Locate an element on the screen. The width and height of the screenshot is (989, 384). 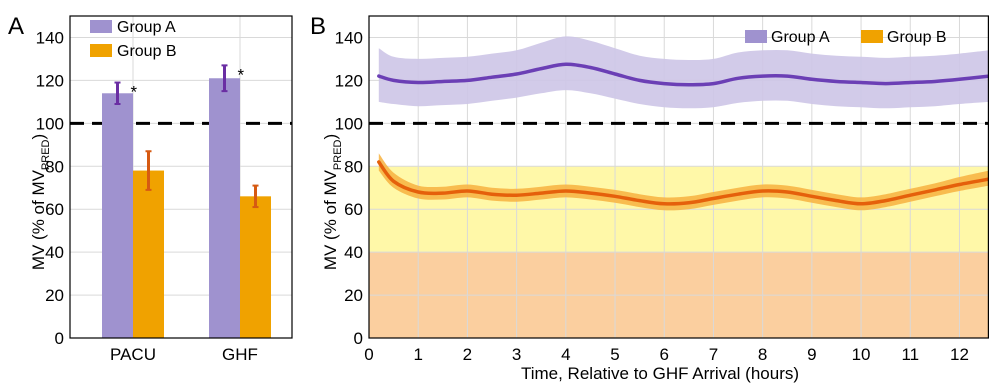
panel-b-y-tick-label: 120 is located at coordinates (349, 80).